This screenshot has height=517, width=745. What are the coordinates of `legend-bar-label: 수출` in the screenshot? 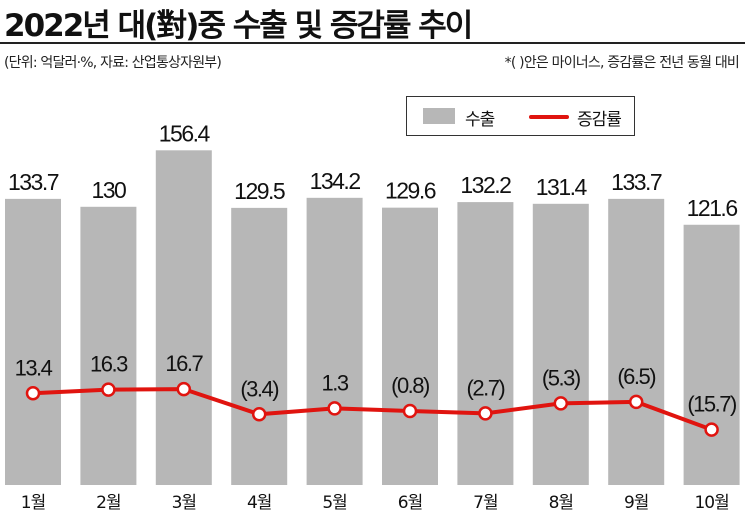 It's located at (480, 120).